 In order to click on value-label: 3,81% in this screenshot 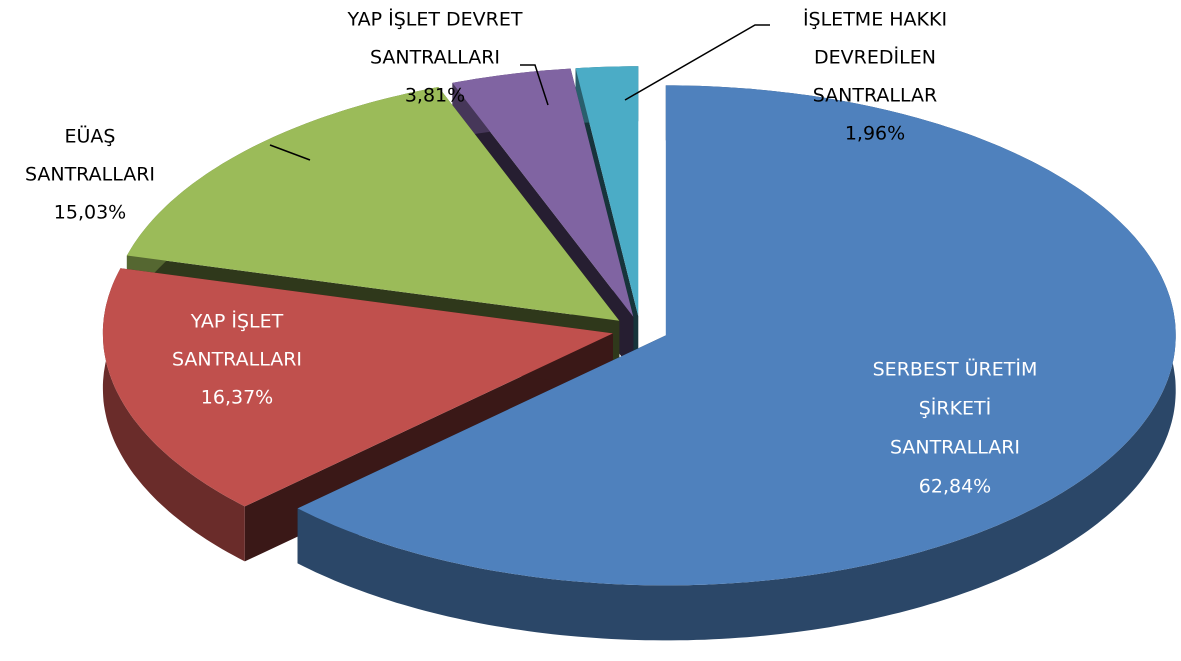, I will do `click(435, 96)`.